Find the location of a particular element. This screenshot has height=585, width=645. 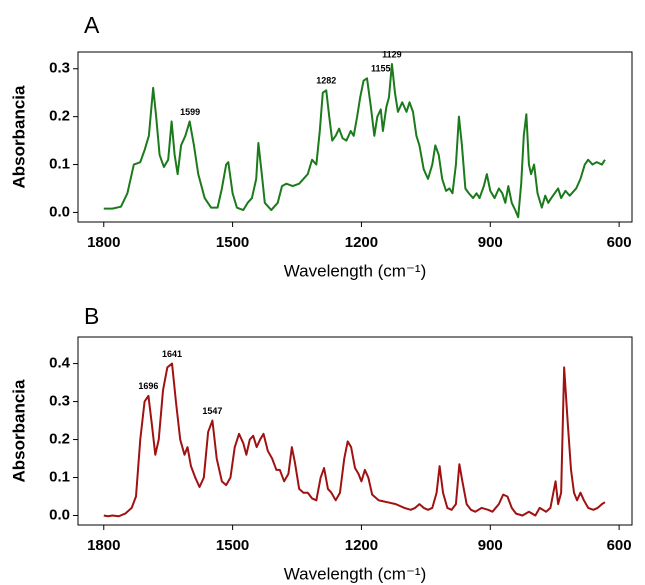

peak-label: 1641 is located at coordinates (172, 354).